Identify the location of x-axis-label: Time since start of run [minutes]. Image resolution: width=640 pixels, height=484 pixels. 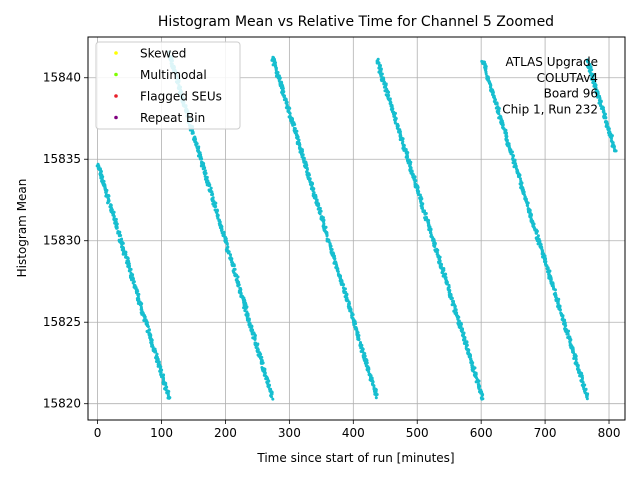
(355, 458).